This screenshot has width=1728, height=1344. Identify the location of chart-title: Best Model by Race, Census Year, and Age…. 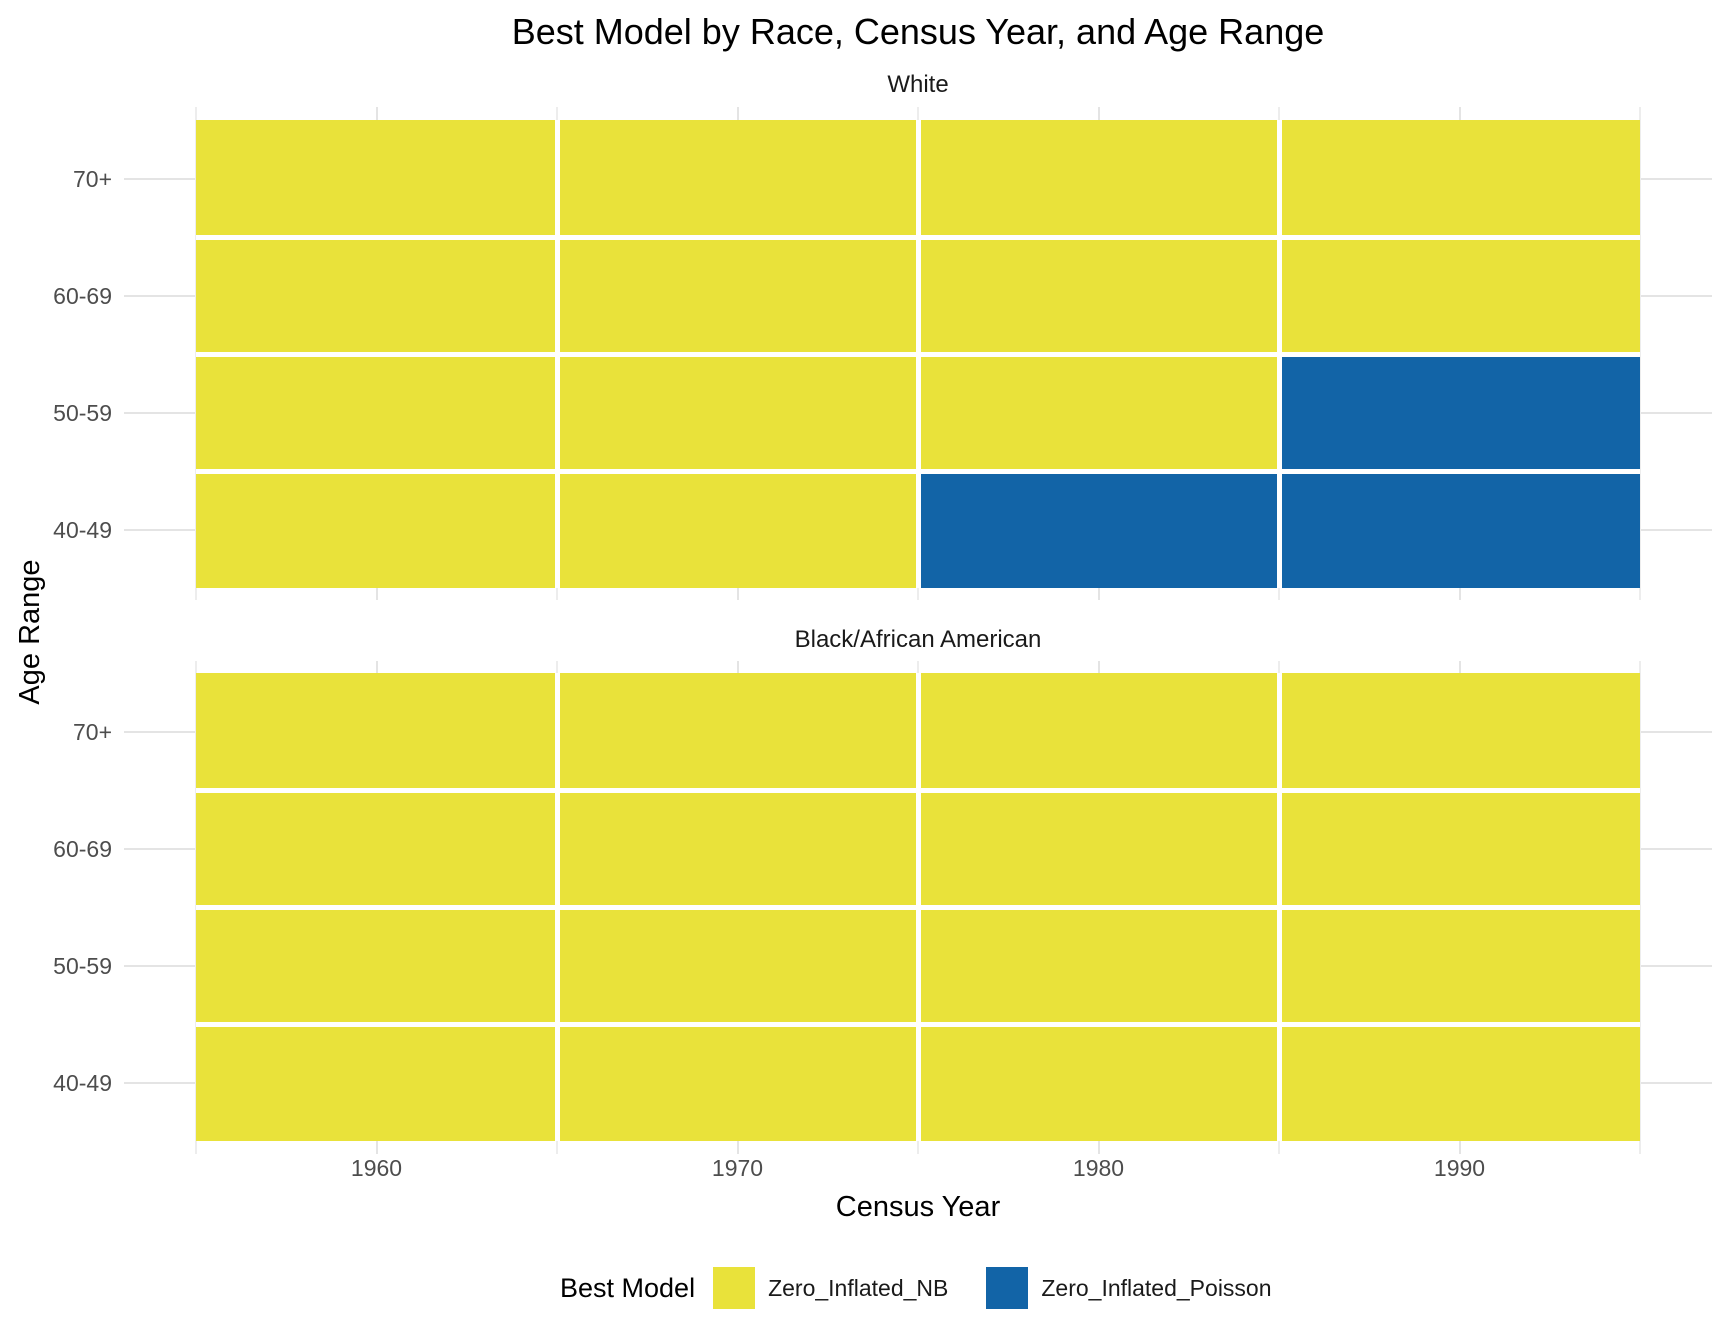
(918, 31).